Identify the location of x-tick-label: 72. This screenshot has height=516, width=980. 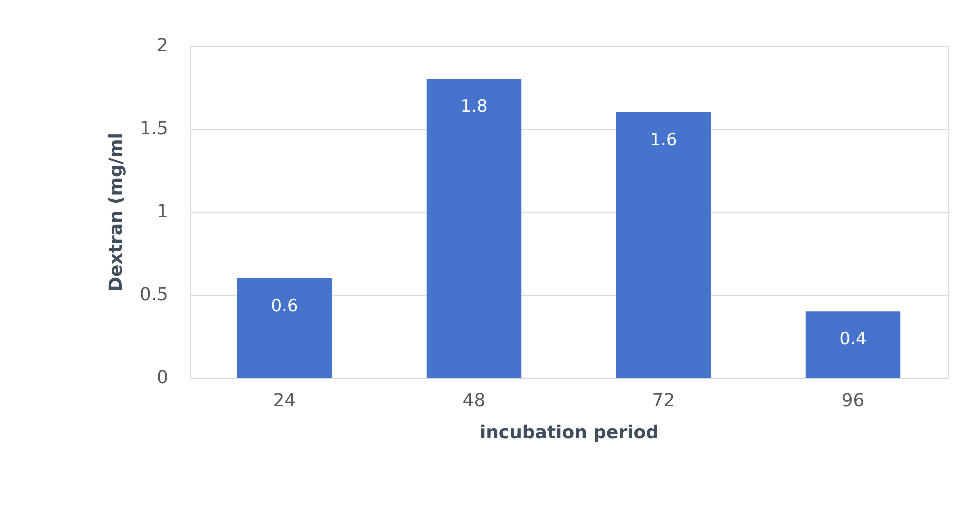
(664, 401).